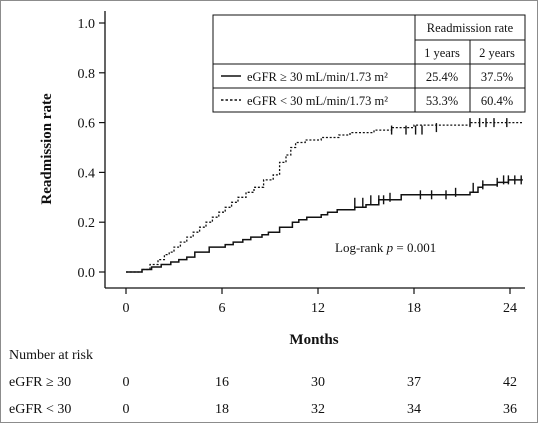 Image resolution: width=538 pixels, height=424 pixels. What do you see at coordinates (497, 101) in the screenshot?
I see `legend-value-lt30-2yr: 60.4%` at bounding box center [497, 101].